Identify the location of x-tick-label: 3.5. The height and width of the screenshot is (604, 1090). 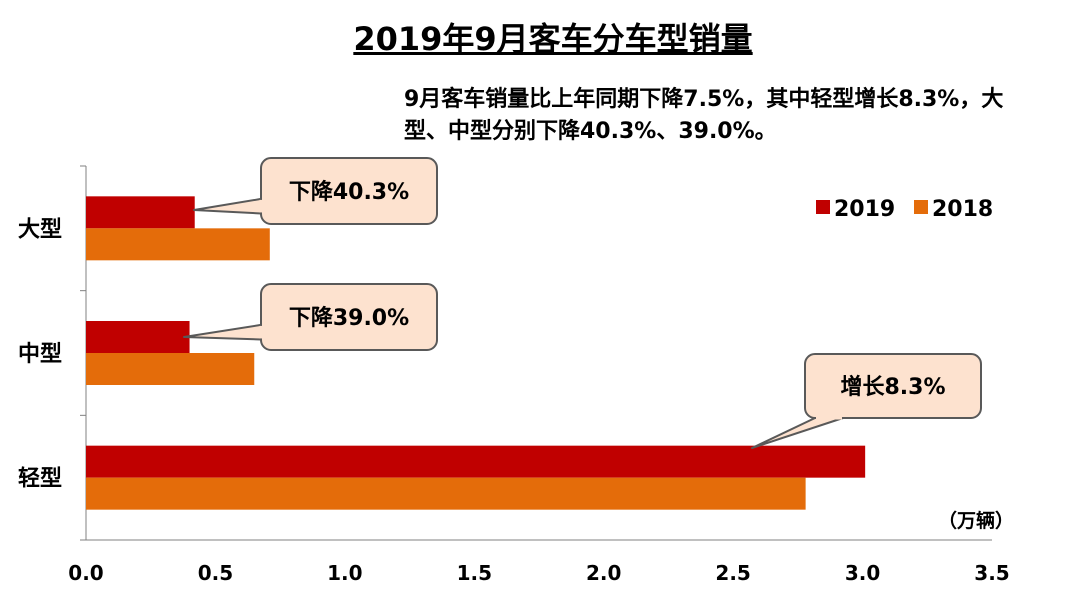
(991, 573).